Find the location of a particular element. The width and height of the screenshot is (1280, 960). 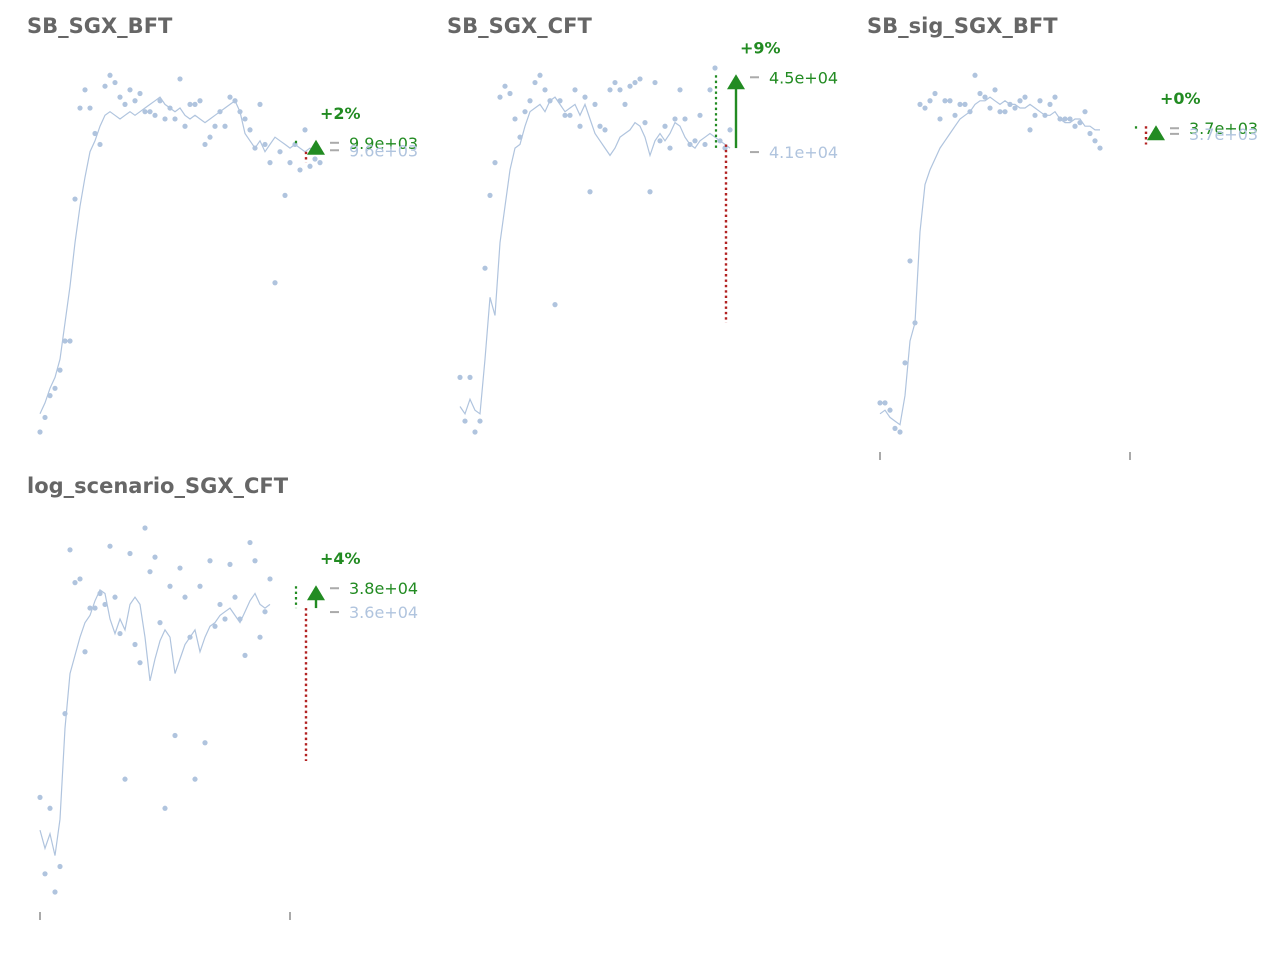

value-label: 4.5e+04 is located at coordinates (803, 77).